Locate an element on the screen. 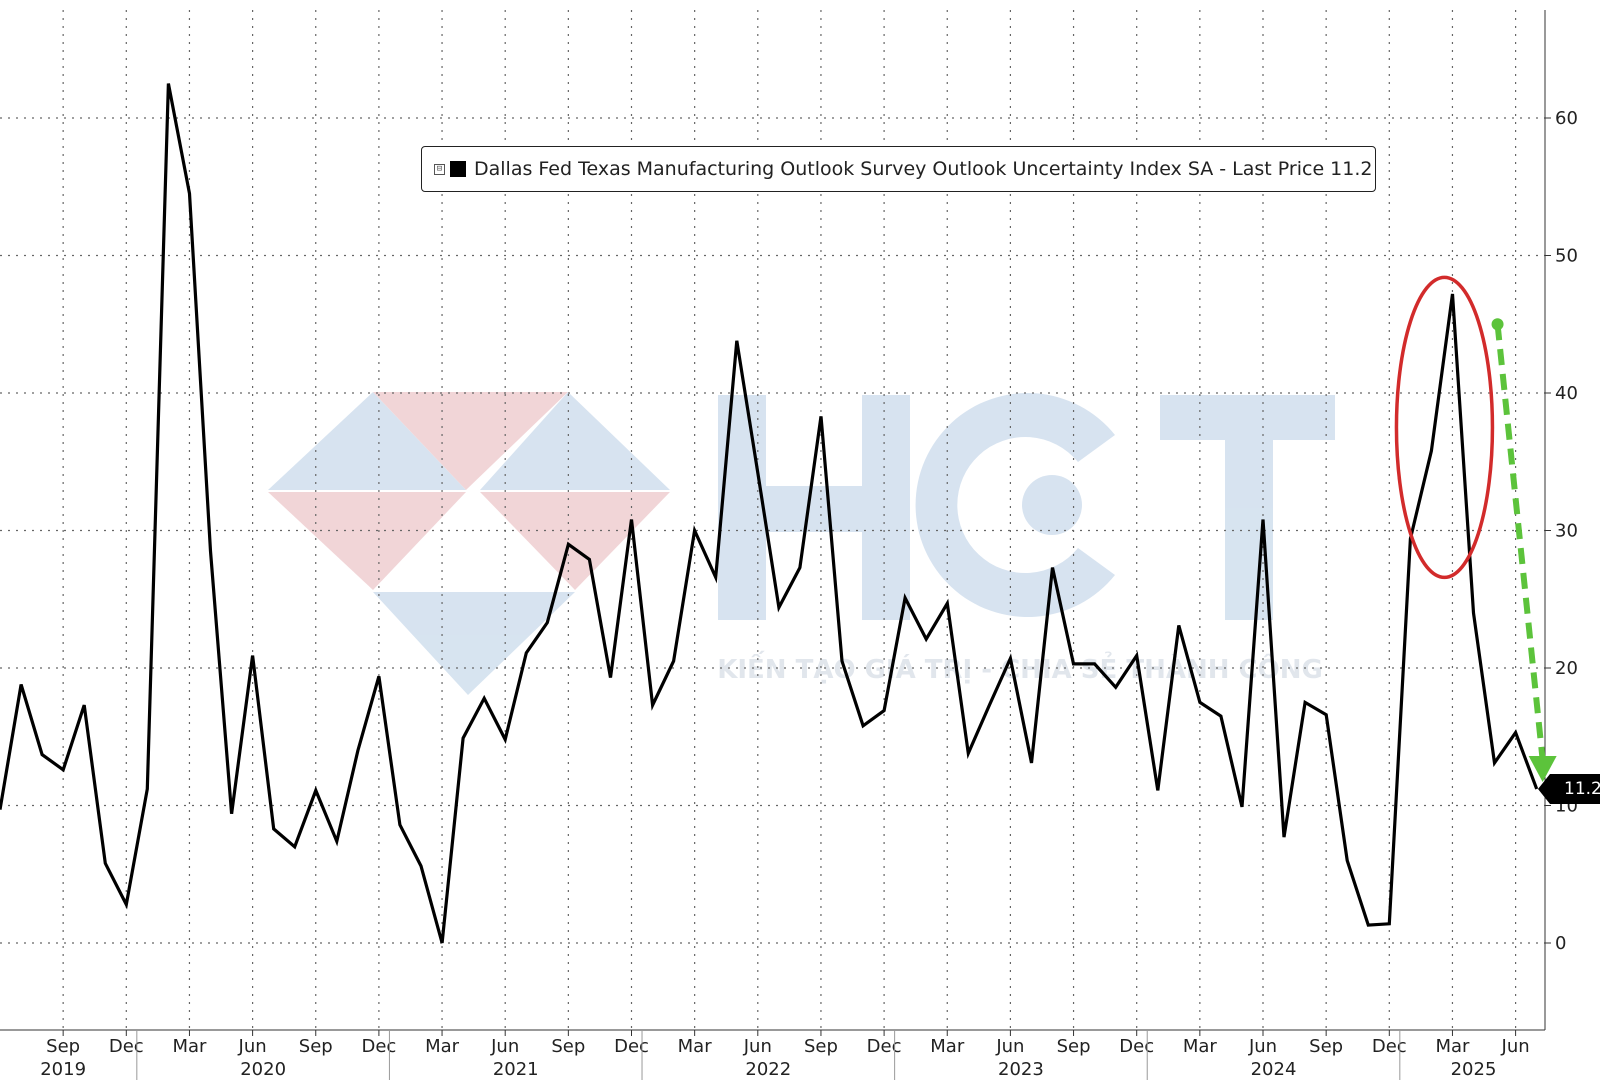 This screenshot has width=1600, height=1080. collapse-icon: ⊟ is located at coordinates (439, 169).